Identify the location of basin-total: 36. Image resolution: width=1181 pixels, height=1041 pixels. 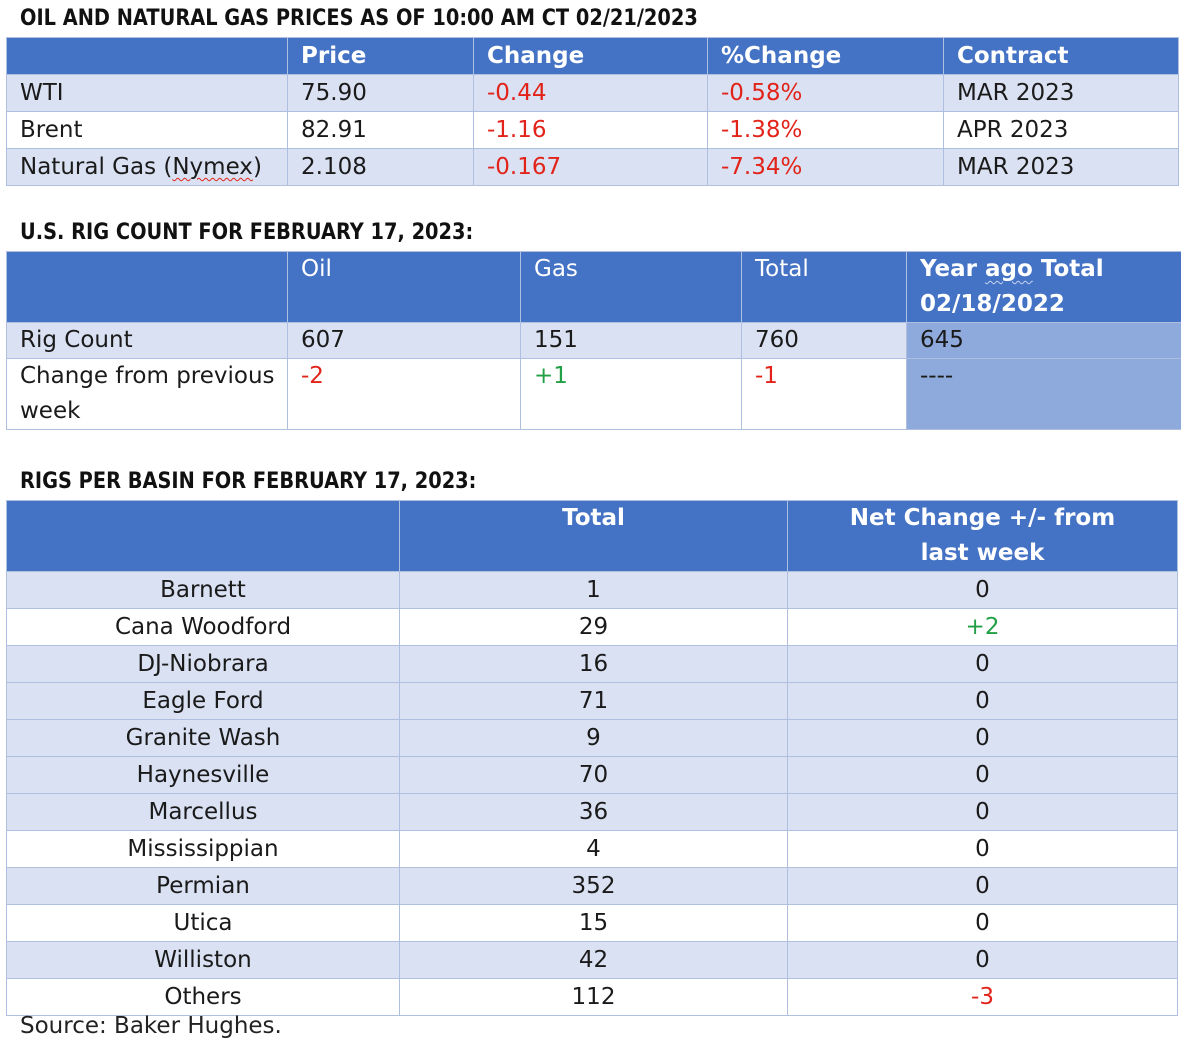
(594, 812).